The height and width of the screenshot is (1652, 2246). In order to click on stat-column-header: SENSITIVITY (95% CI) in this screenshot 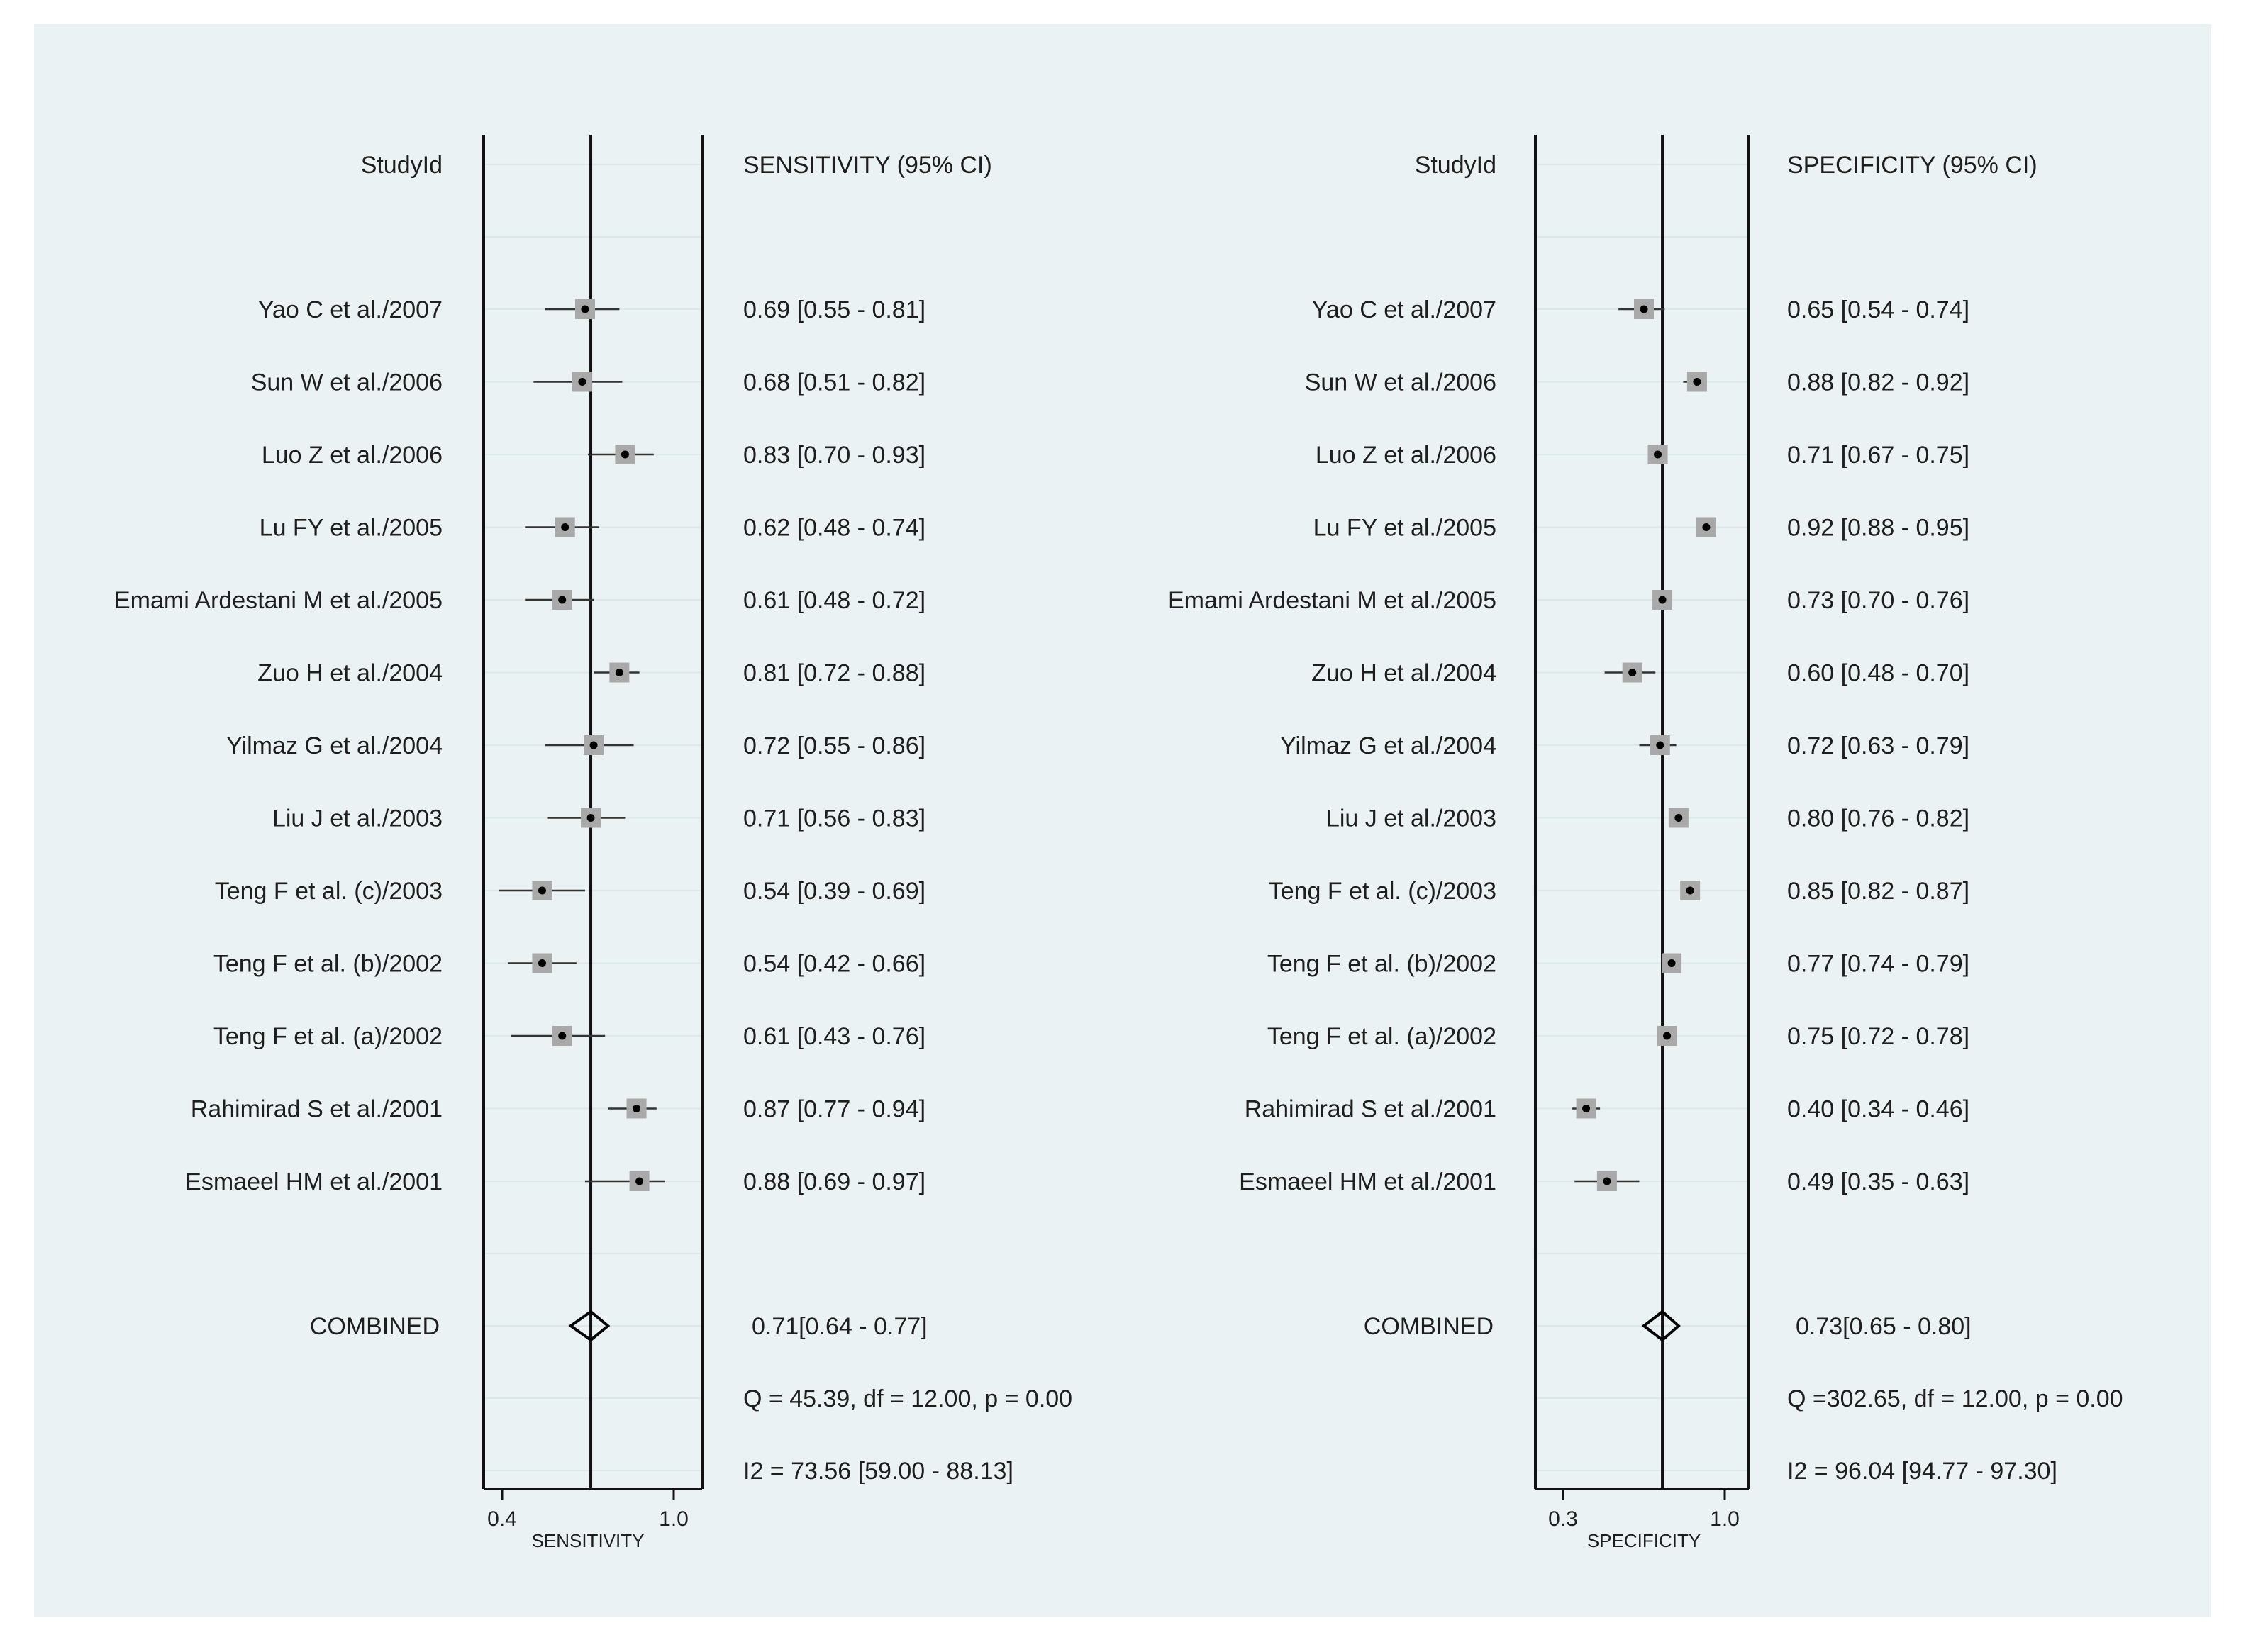, I will do `click(867, 165)`.